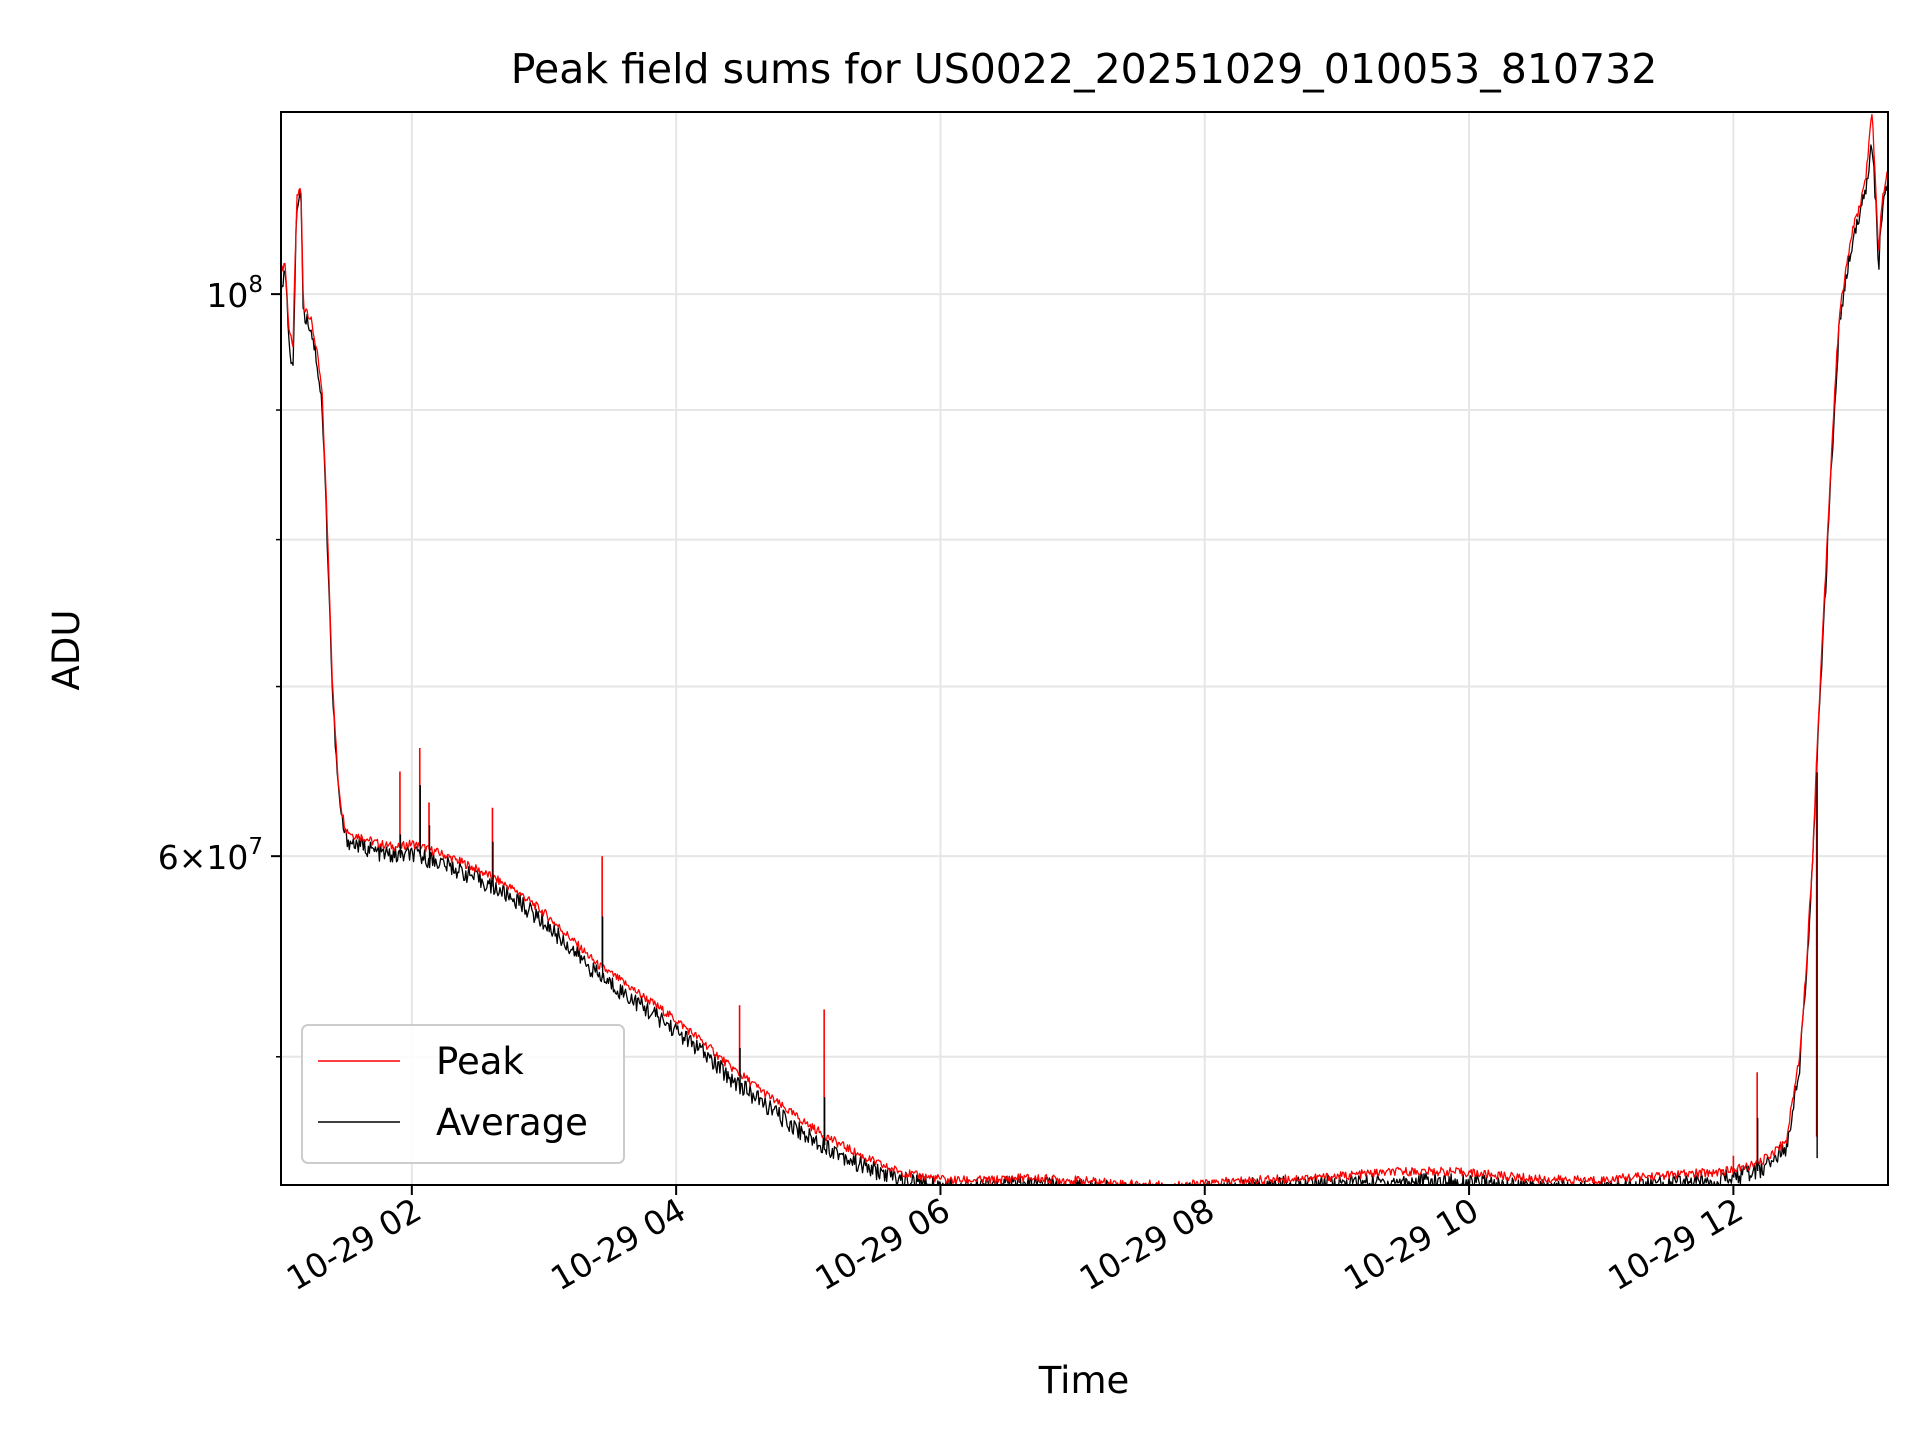 The height and width of the screenshot is (1440, 1920). Describe the element at coordinates (1675, 1244) in the screenshot. I see `x-tick-label: 10-29 12` at that location.